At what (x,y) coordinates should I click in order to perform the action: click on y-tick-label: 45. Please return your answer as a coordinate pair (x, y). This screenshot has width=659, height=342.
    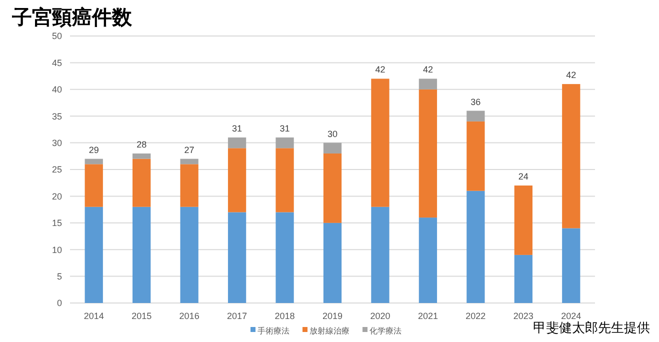
    Looking at the image, I should click on (57, 63).